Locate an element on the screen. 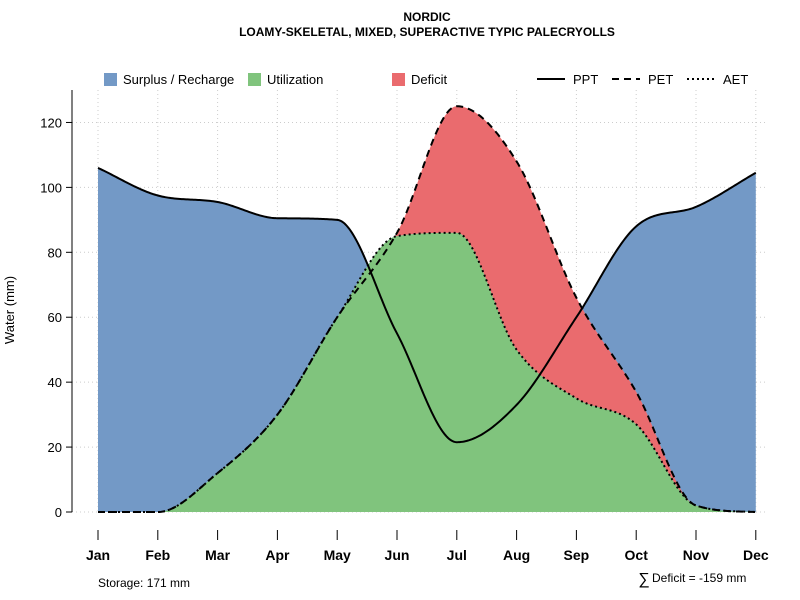 This screenshot has width=800, height=600. x-tick-label: Apr is located at coordinates (277, 555).